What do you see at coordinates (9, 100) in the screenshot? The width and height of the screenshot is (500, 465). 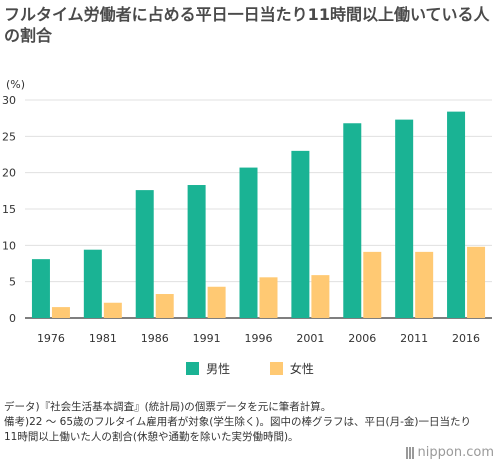 I see `y-tick-label: 30` at bounding box center [9, 100].